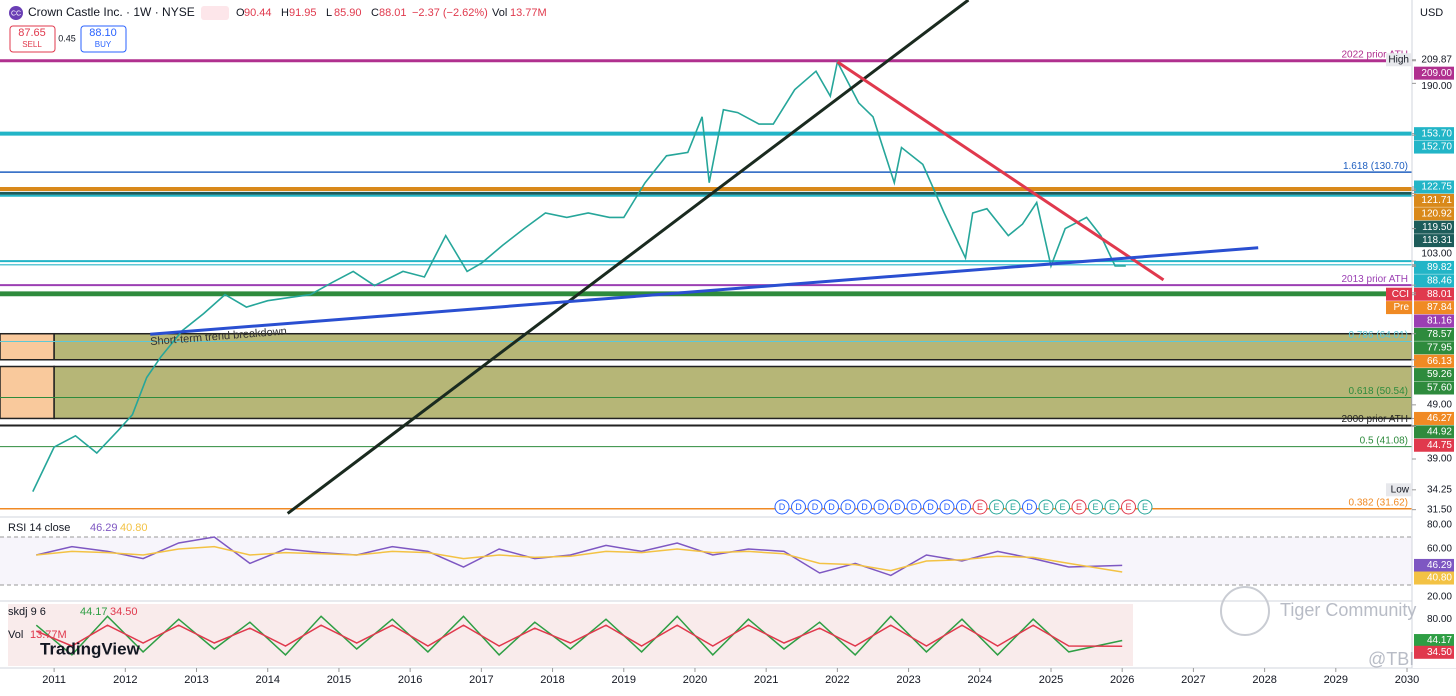 The image size is (1456, 696). I want to click on x-tick-label: 2025, so click(1051, 680).